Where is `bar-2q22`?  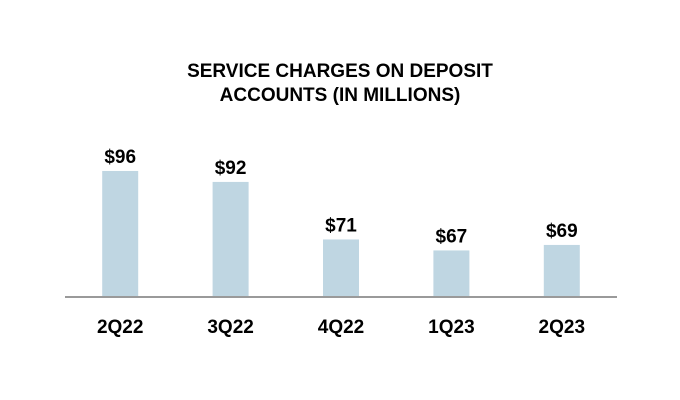
bar-2q22 is located at coordinates (120, 233).